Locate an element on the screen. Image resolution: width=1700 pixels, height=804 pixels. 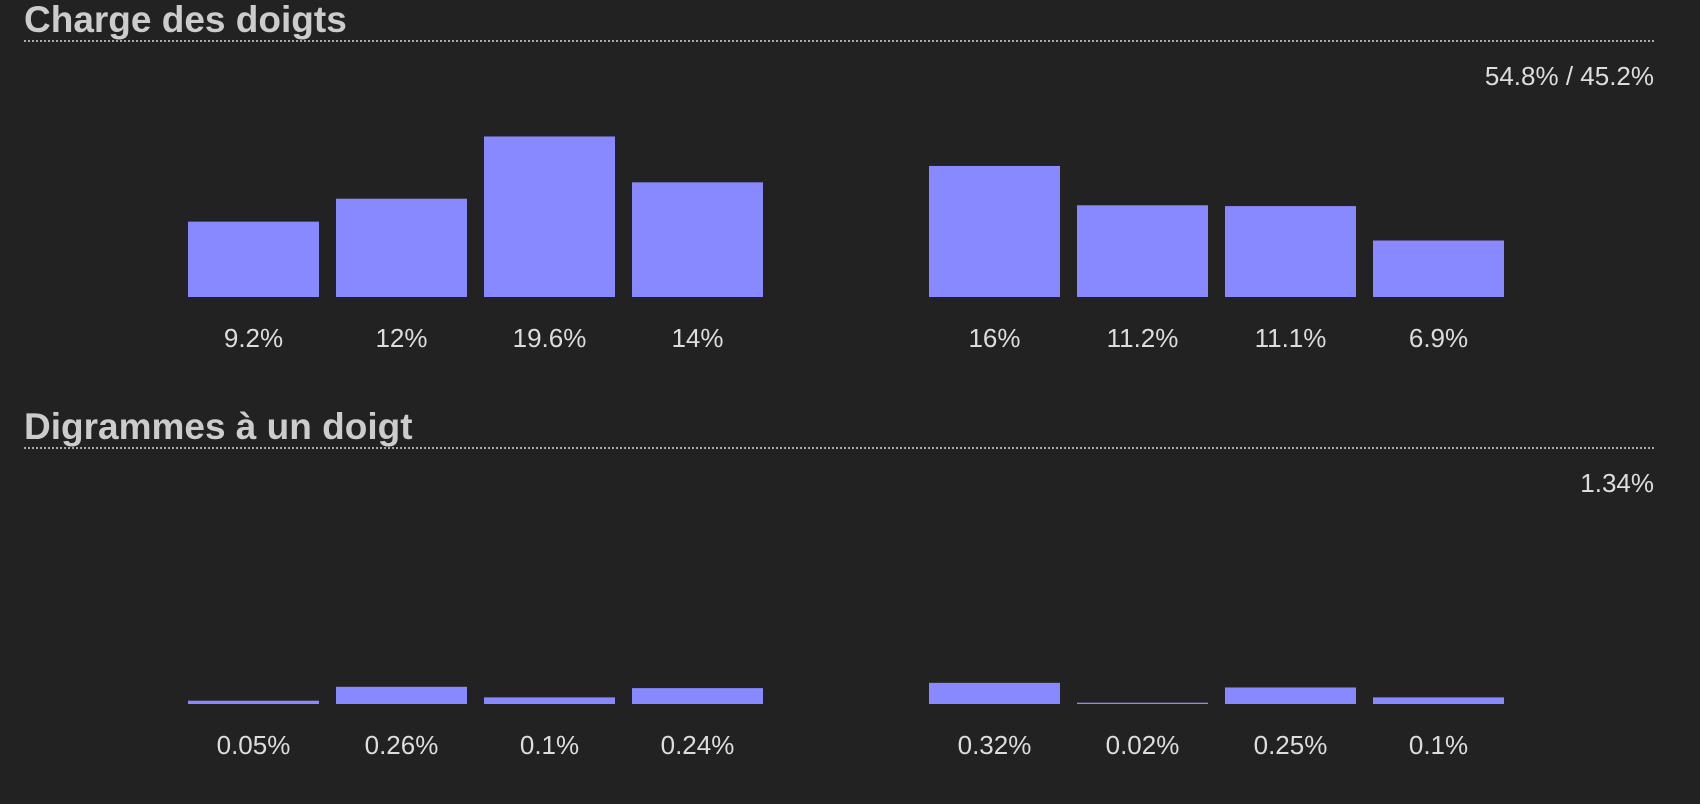
hand-balance-summary: 54.8% / 45.2% is located at coordinates (1569, 76).